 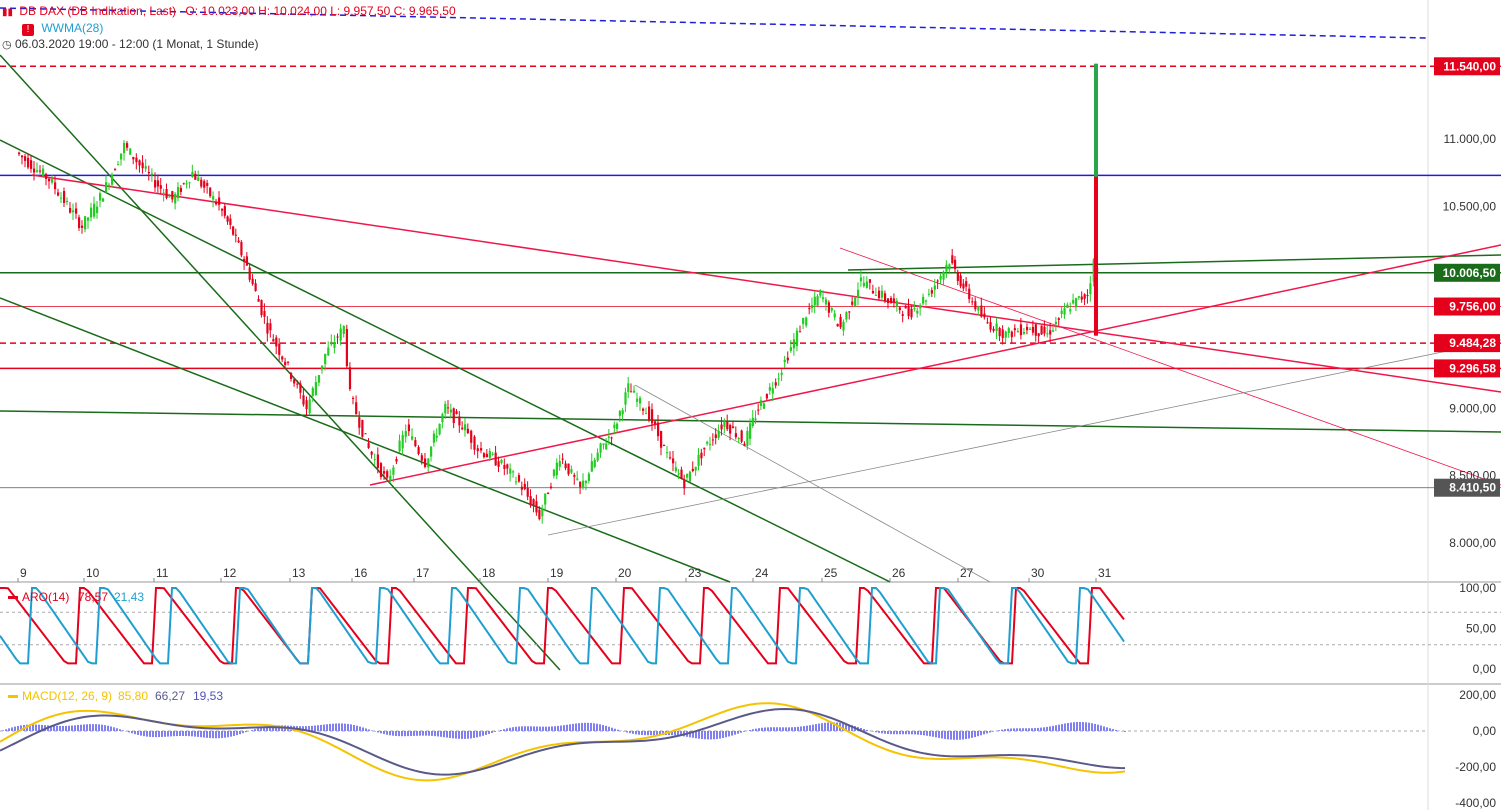 What do you see at coordinates (1475, 767) in the screenshot?
I see `macd-y-tick: -200,00` at bounding box center [1475, 767].